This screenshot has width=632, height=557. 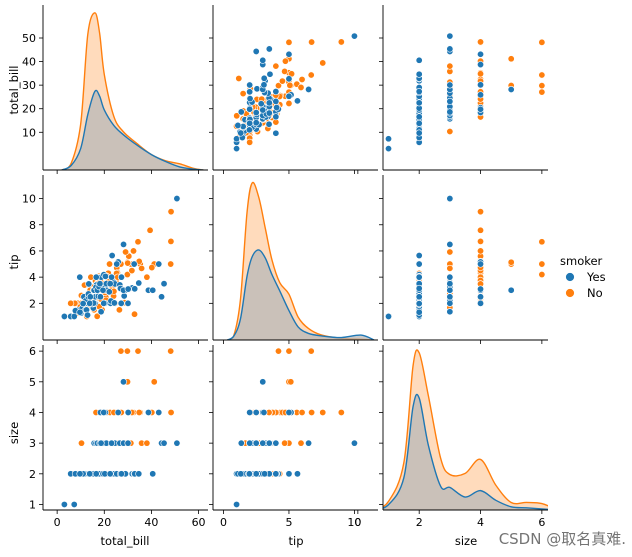 What do you see at coordinates (32, 382) in the screenshot?
I see `y-tick-label: 5` at bounding box center [32, 382].